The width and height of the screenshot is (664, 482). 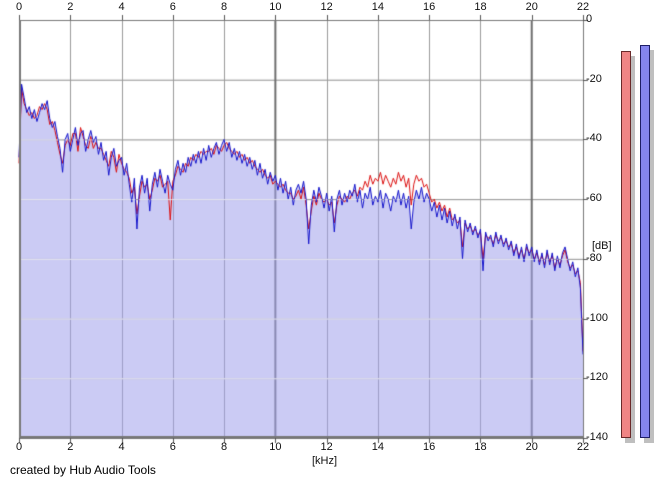 I want to click on y-axis-tick-label: -100, so click(x=597, y=317).